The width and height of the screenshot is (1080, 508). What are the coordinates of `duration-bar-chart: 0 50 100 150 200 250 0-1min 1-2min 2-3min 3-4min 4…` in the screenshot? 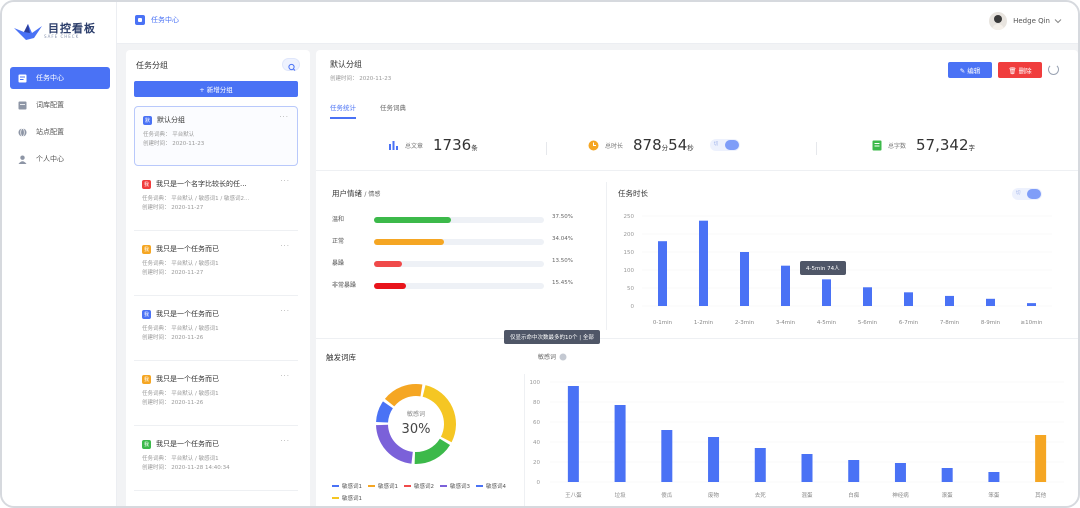 It's located at (838, 270).